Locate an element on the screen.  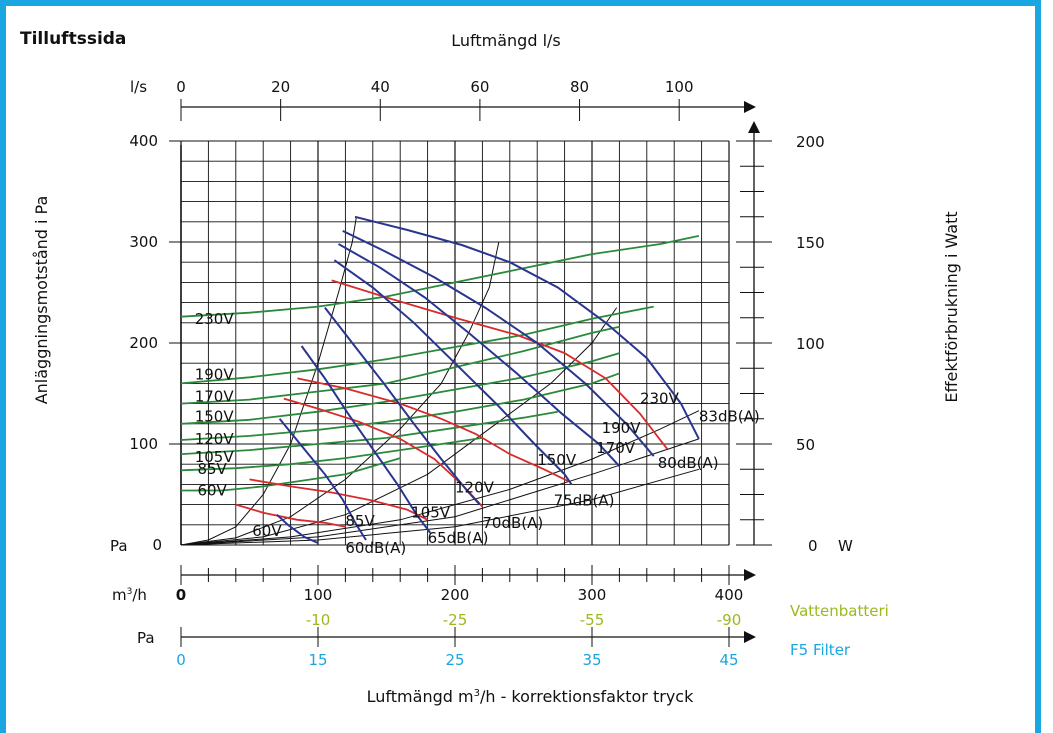
y-right-axis-arrow is located at coordinates (754, 127).